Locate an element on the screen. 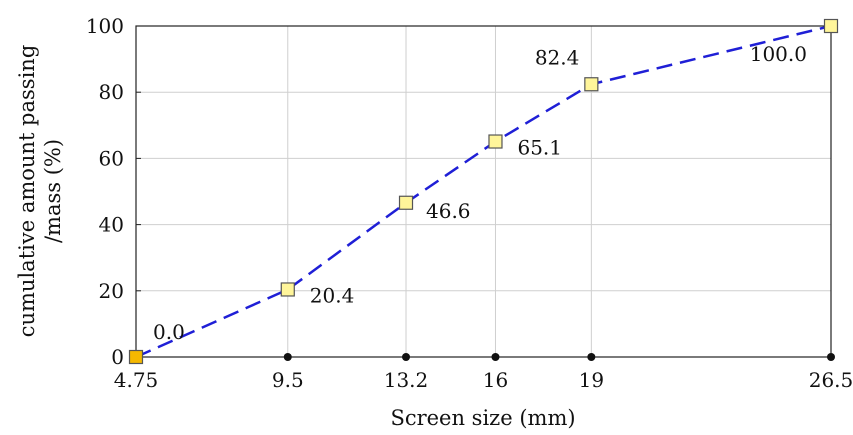  y-tick-label: 40 is located at coordinates (111, 225).